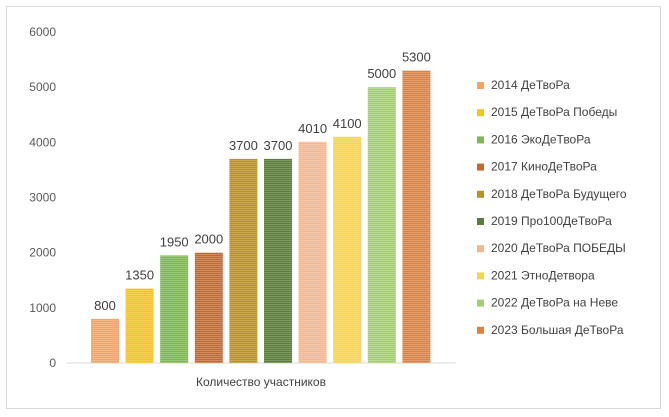  Describe the element at coordinates (554, 112) in the screenshot. I see `legend-label: 2015 ДеТвоРа Победы` at that location.